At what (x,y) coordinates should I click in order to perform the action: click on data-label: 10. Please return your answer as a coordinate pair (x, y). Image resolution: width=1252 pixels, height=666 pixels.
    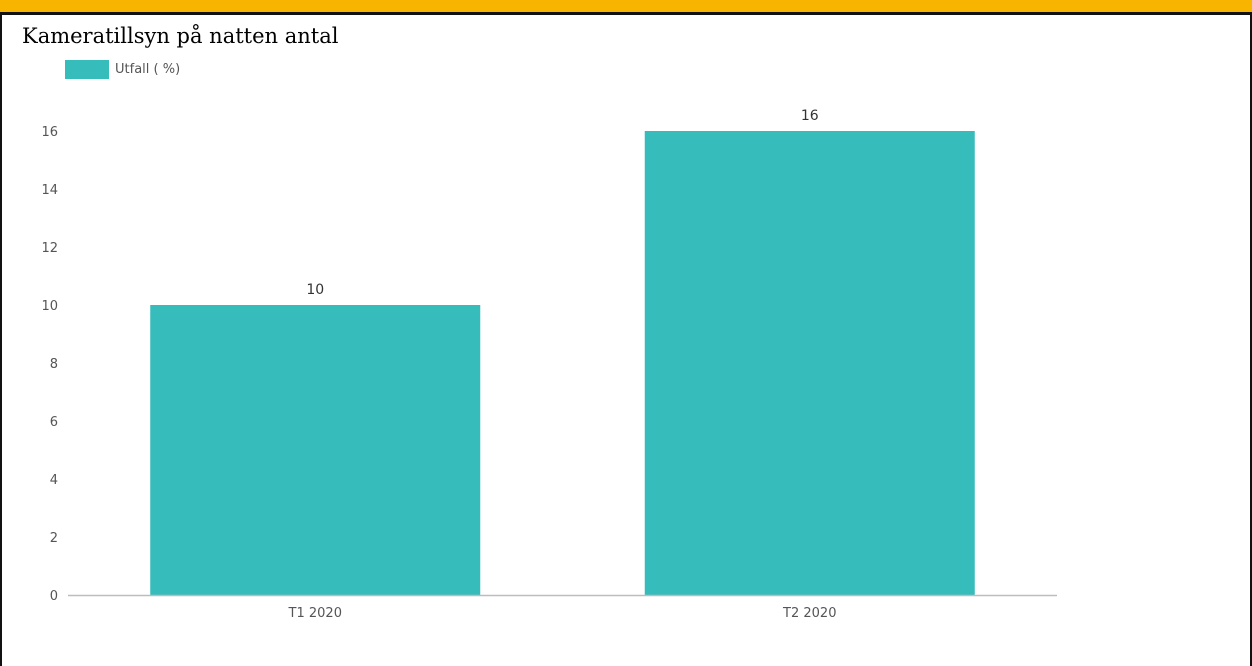
    Looking at the image, I should click on (315, 290).